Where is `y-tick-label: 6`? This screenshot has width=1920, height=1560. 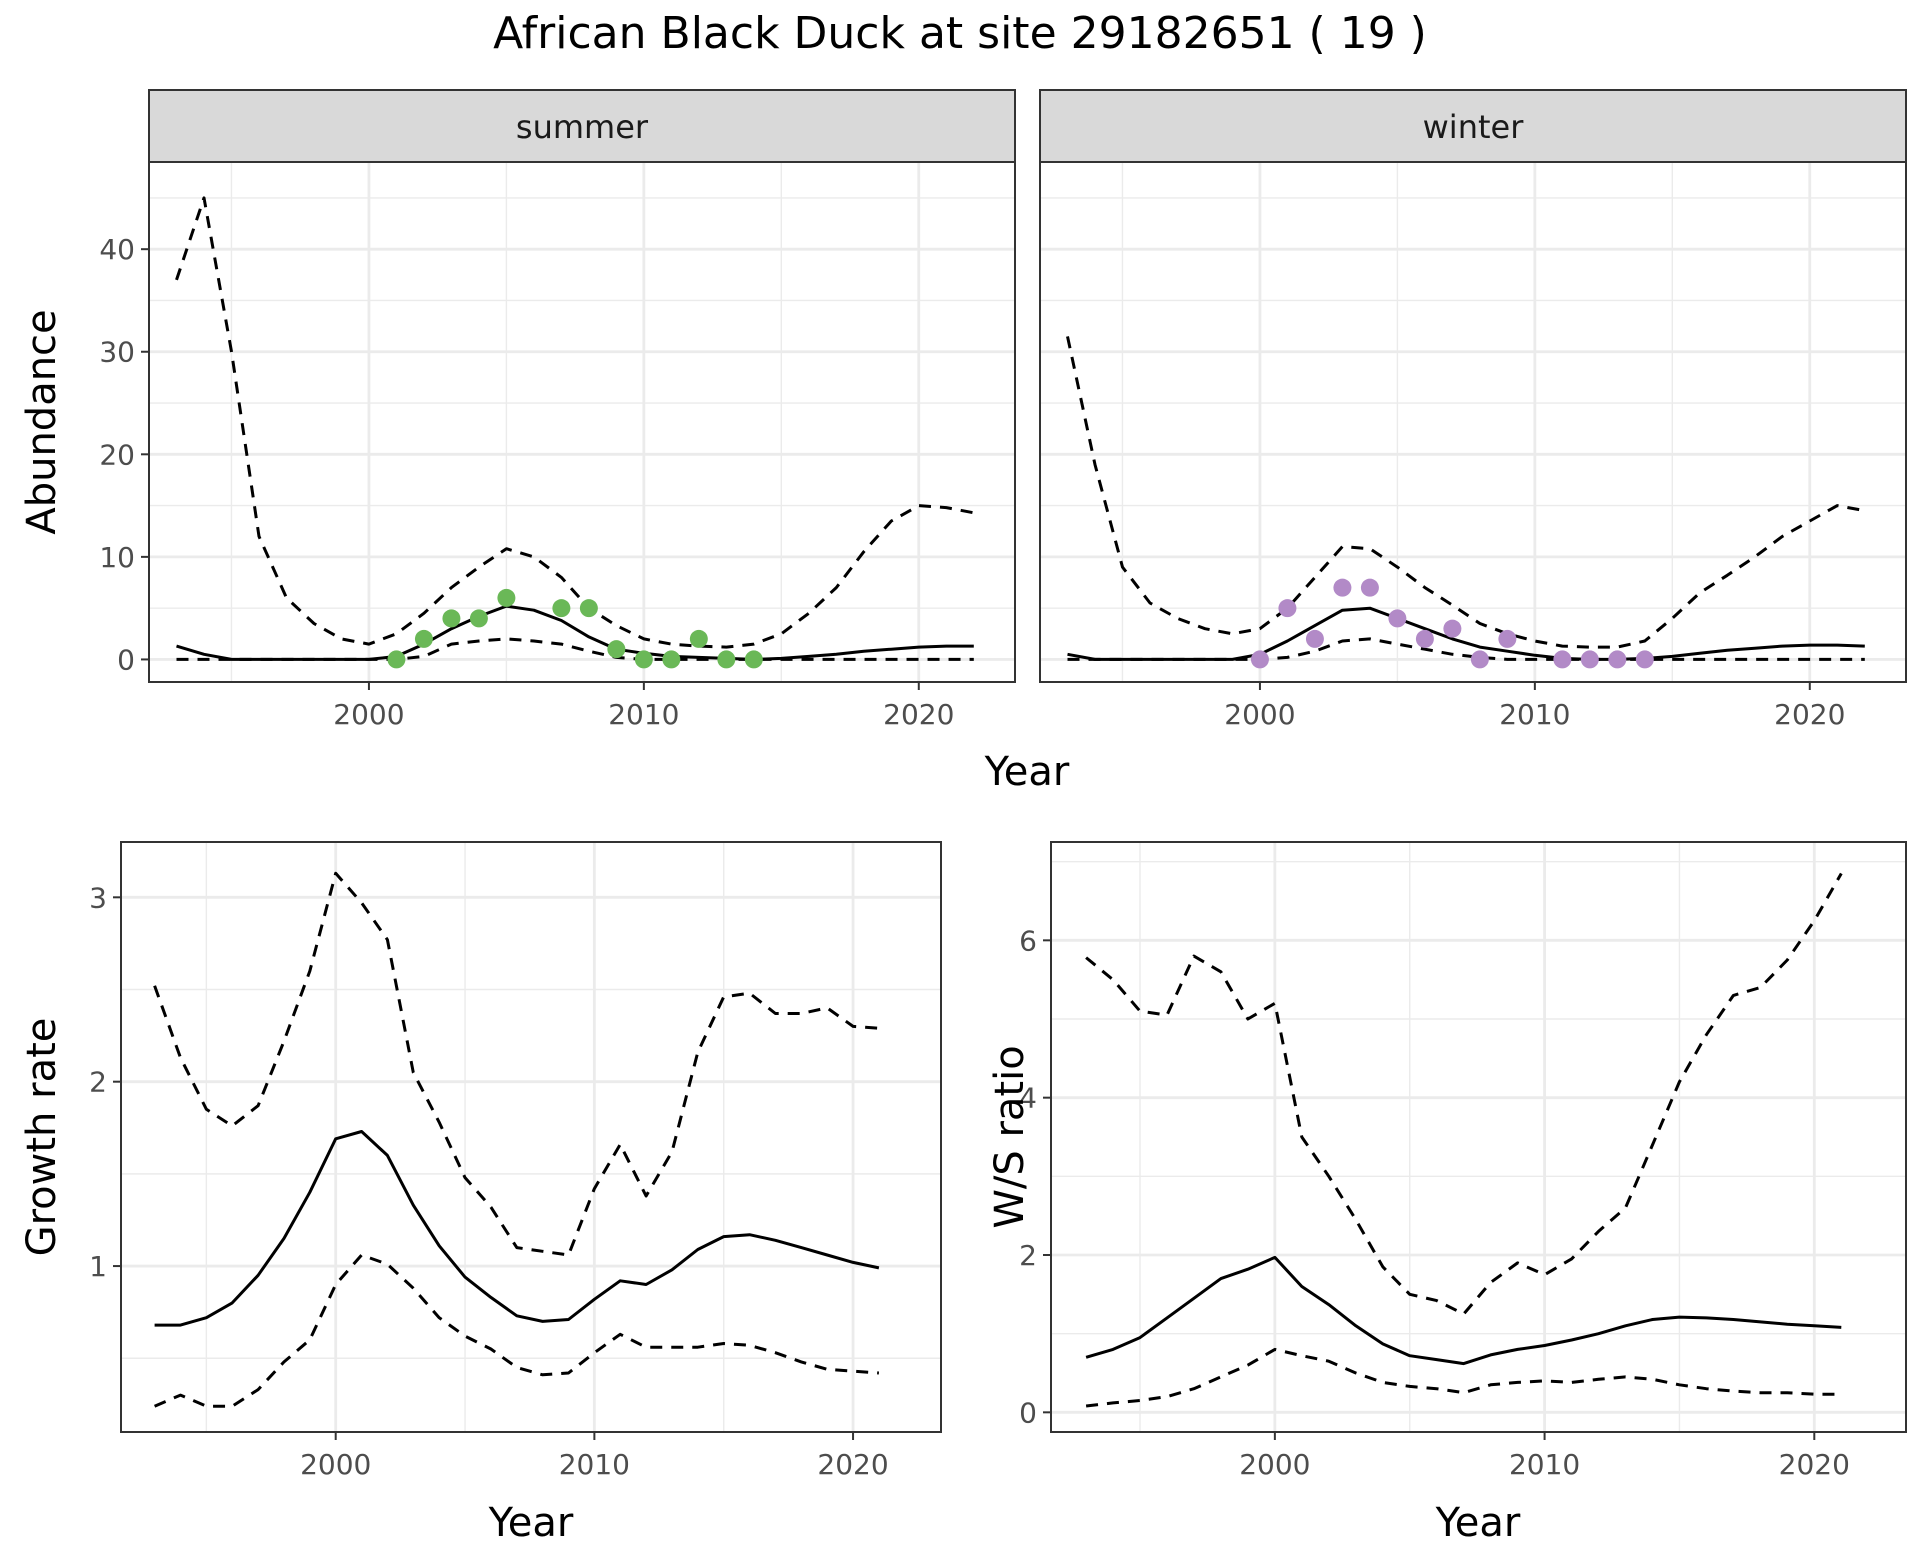 y-tick-label: 6 is located at coordinates (1028, 940).